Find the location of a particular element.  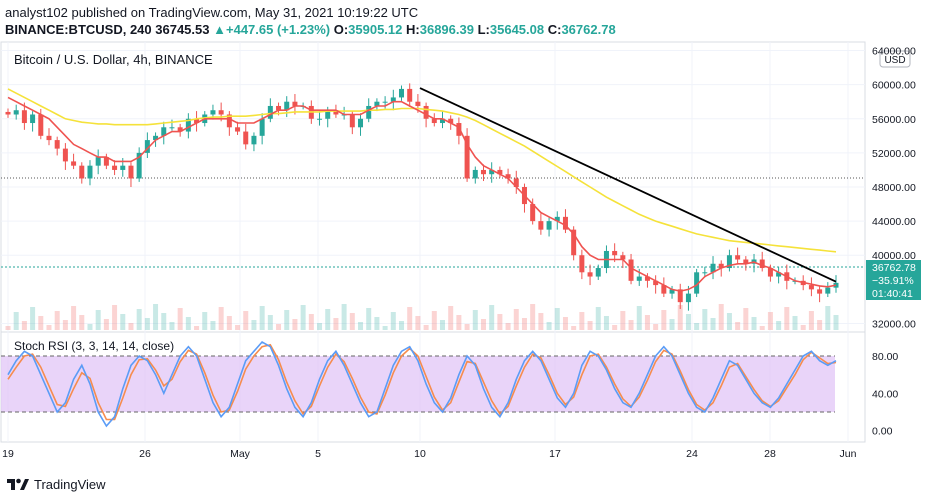

low-value: 35645.08 is located at coordinates (517, 29).